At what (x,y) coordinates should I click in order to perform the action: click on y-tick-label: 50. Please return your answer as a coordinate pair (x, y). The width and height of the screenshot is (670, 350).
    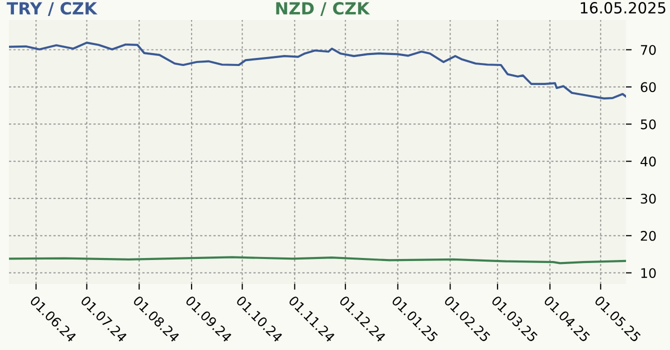
    Looking at the image, I should click on (648, 124).